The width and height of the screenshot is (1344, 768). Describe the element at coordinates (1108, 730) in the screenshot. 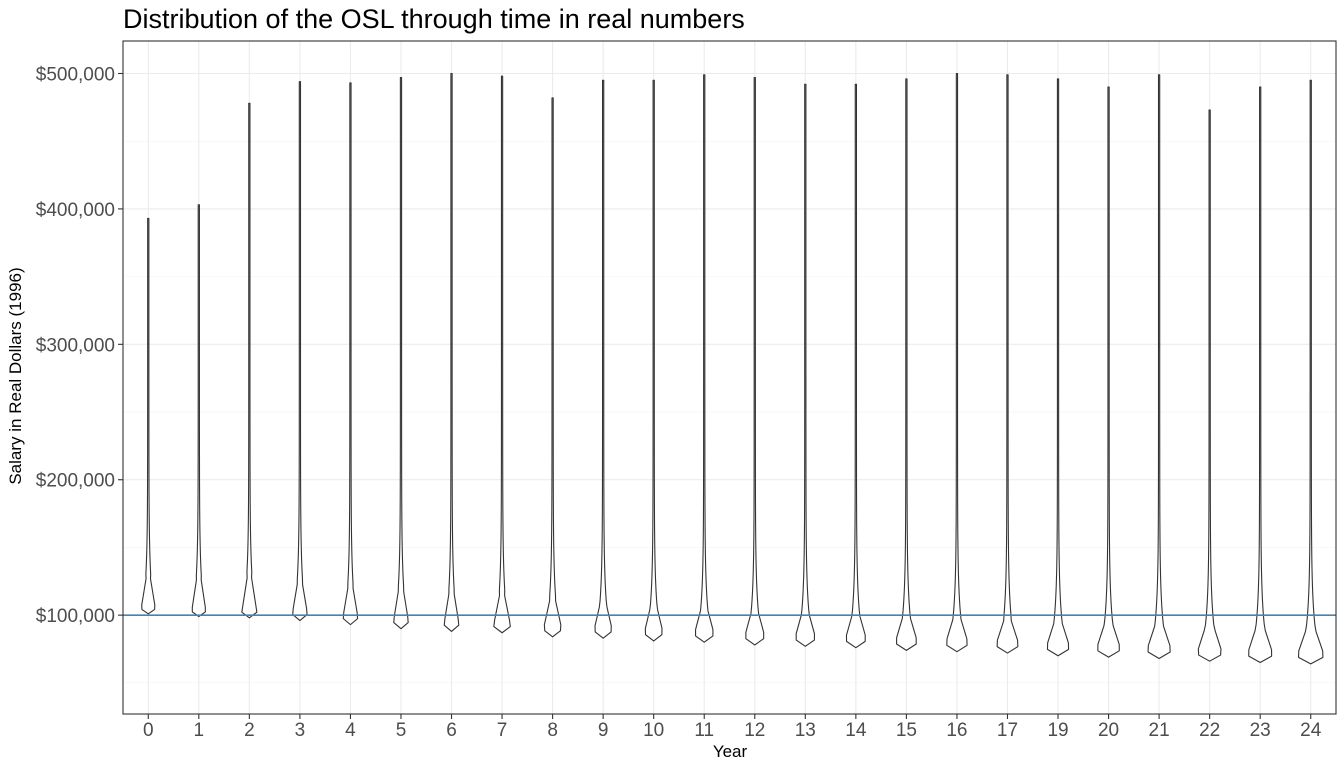

I see `x-tick-label: 20` at that location.